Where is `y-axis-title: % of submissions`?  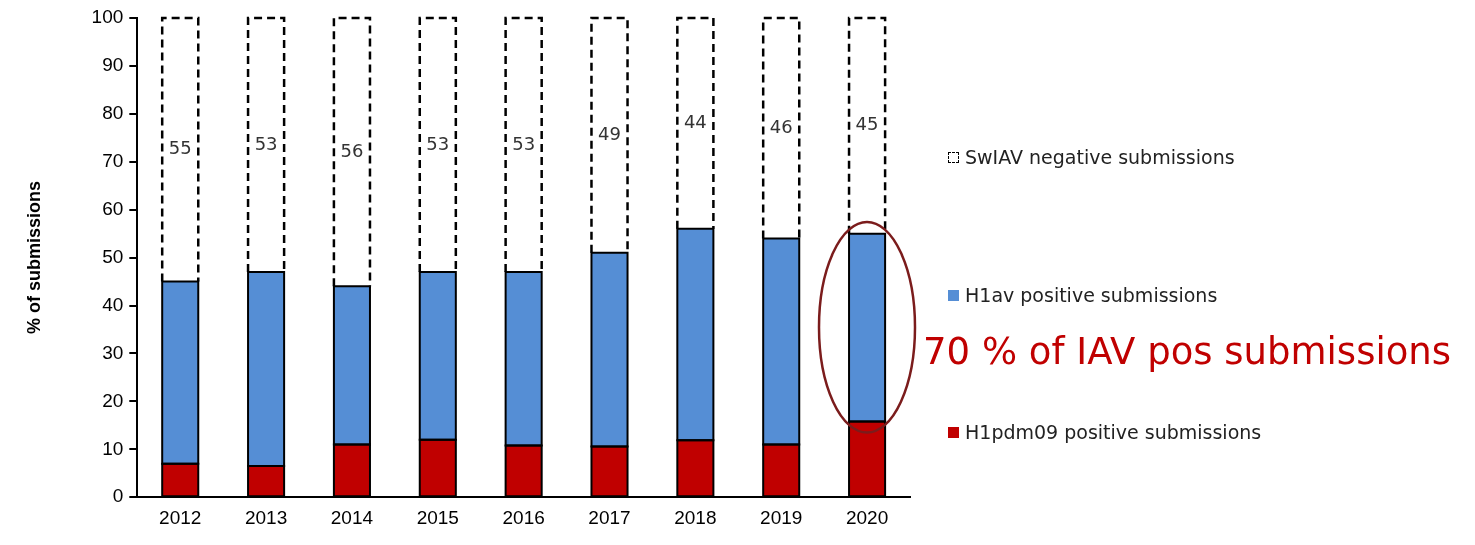
y-axis-title: % of submissions is located at coordinates (33, 258).